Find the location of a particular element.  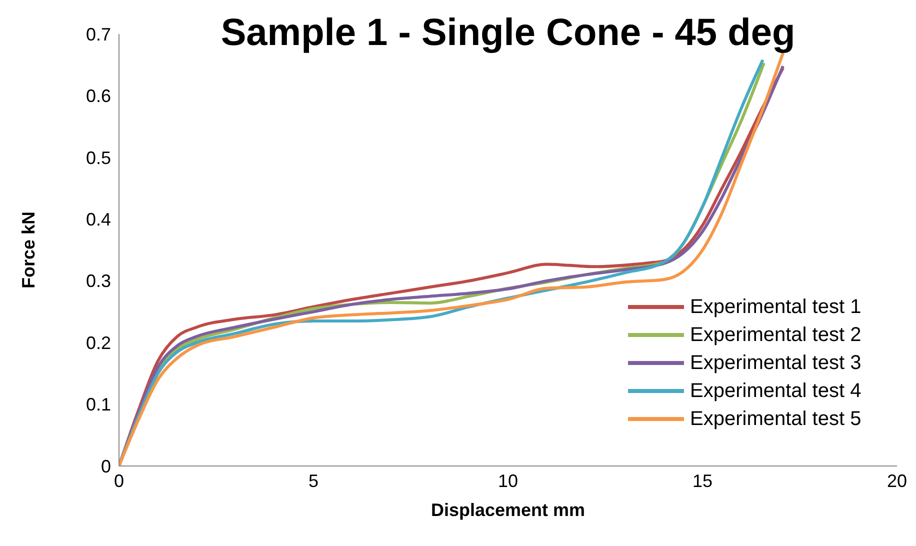

y-tick-label: 0.6 is located at coordinates (98, 96).